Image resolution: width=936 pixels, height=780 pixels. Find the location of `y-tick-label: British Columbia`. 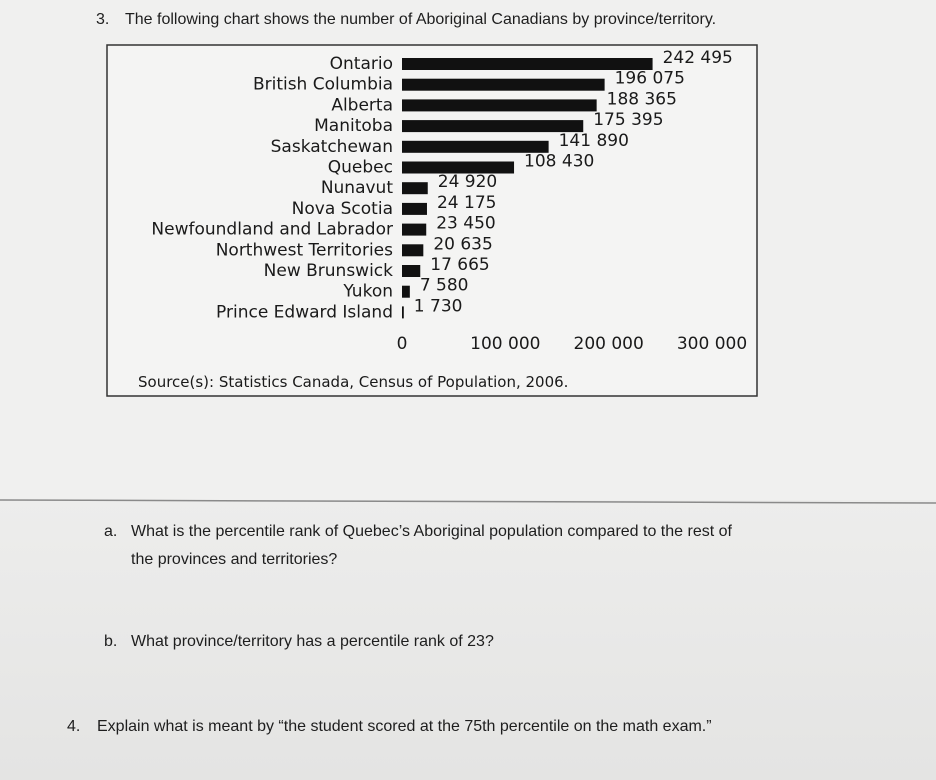

y-tick-label: British Columbia is located at coordinates (323, 85).